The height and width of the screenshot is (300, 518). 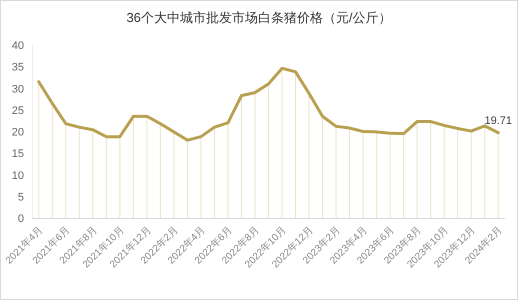 What do you see at coordinates (21, 197) in the screenshot?
I see `y-tick-label: 5` at bounding box center [21, 197].